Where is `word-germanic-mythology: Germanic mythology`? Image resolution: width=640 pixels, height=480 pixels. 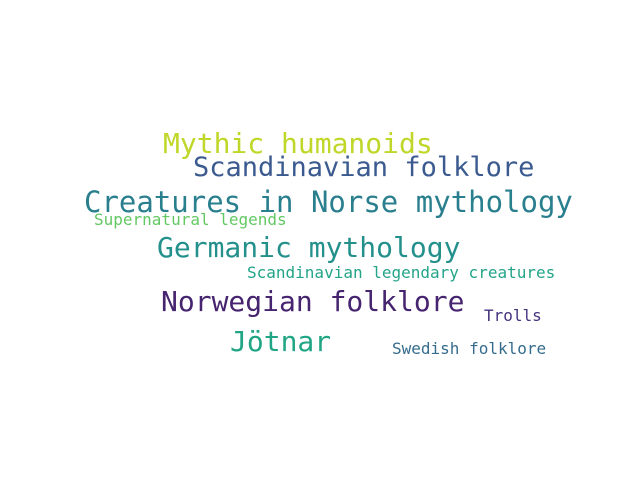
word-germanic-mythology: Germanic mythology is located at coordinates (309, 247).